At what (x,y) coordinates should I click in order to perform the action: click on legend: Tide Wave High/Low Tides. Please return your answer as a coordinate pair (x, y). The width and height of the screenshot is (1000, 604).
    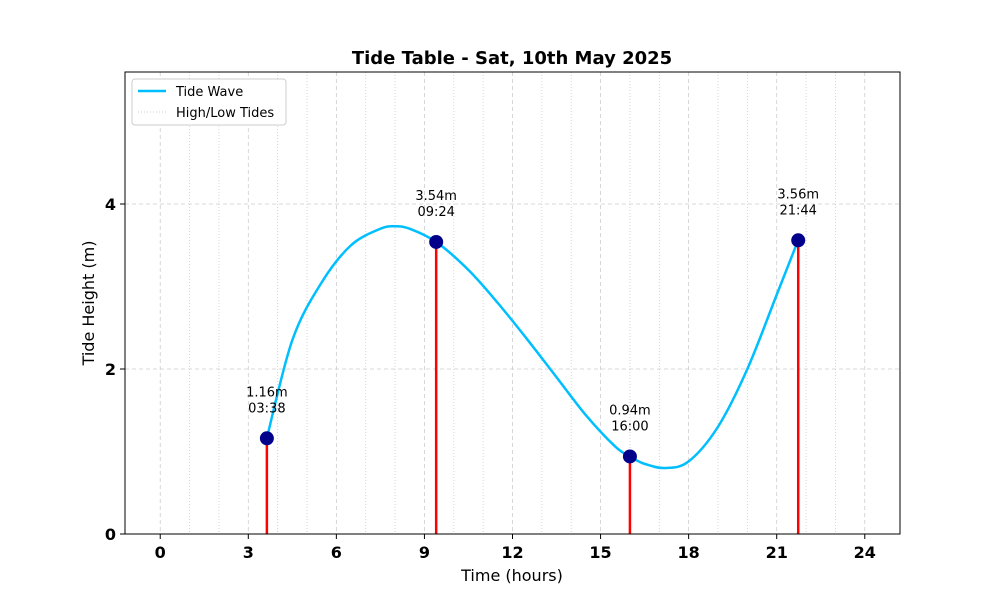
    Looking at the image, I should click on (209, 102).